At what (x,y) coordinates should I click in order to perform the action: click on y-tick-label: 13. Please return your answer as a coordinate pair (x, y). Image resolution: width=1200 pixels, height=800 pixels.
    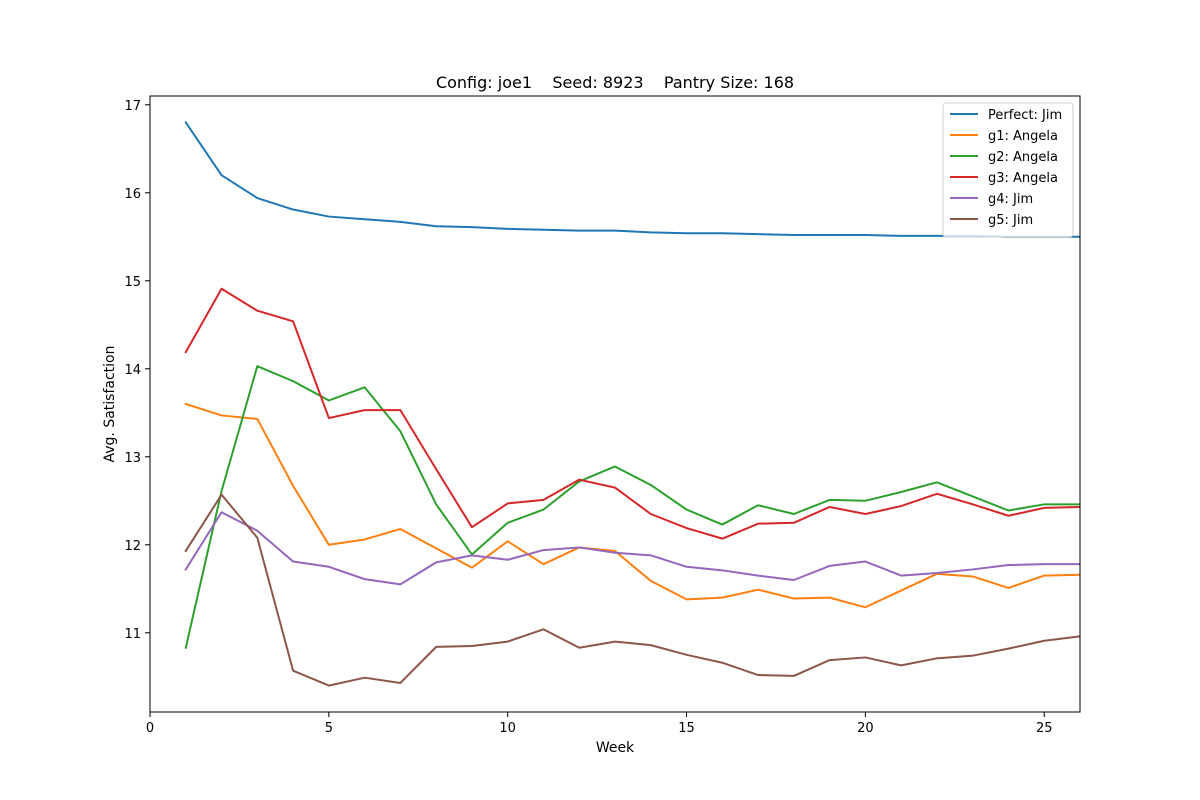
    Looking at the image, I should click on (132, 458).